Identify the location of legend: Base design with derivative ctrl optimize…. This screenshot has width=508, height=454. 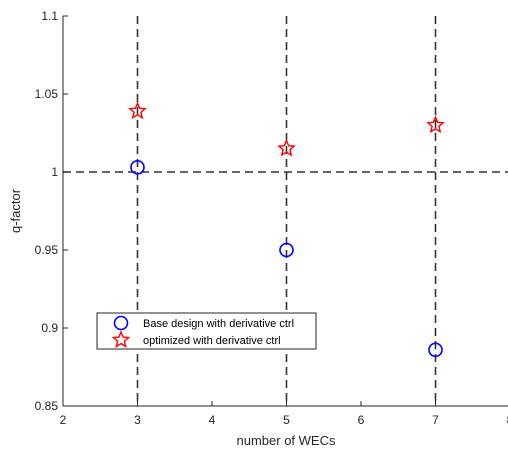
(206, 331).